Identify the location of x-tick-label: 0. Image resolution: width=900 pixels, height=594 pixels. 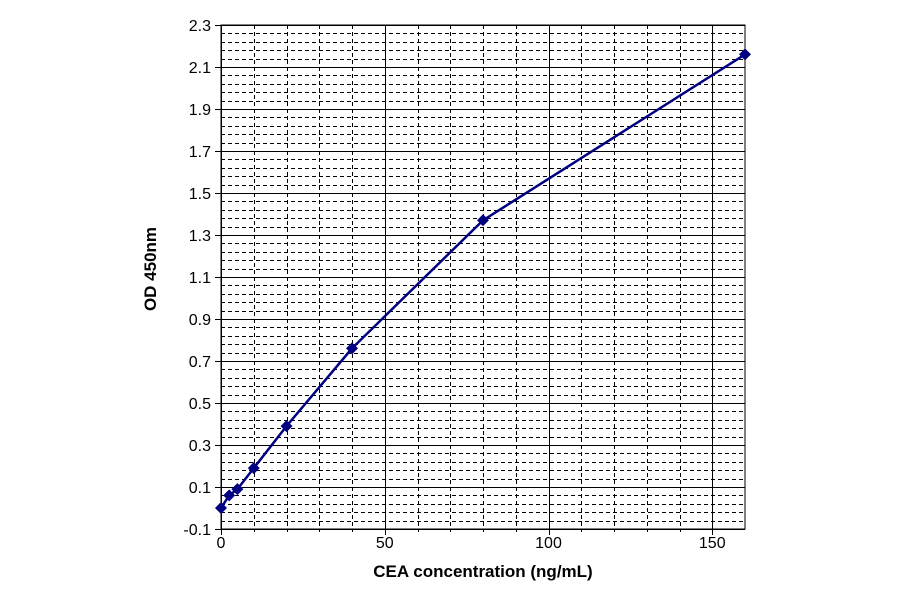
(221, 543).